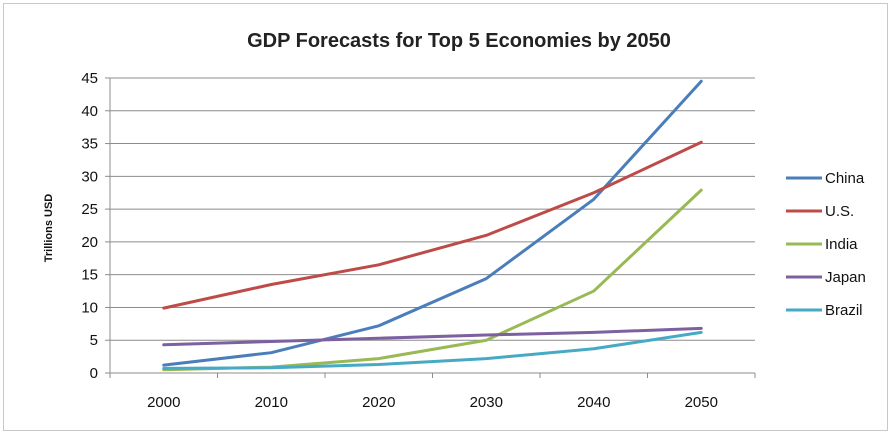 The image size is (893, 436). I want to click on y-tick-label: 15, so click(89, 275).